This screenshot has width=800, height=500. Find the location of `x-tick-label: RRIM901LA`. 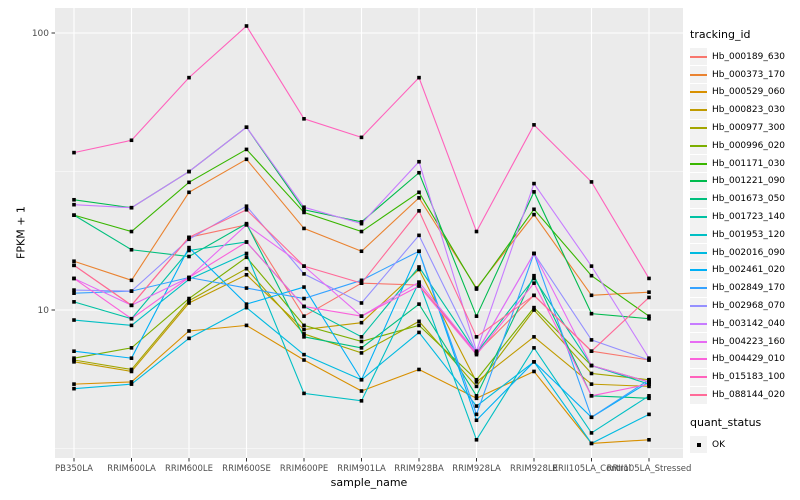

x-tick-label: RRIM901LA is located at coordinates (361, 469).